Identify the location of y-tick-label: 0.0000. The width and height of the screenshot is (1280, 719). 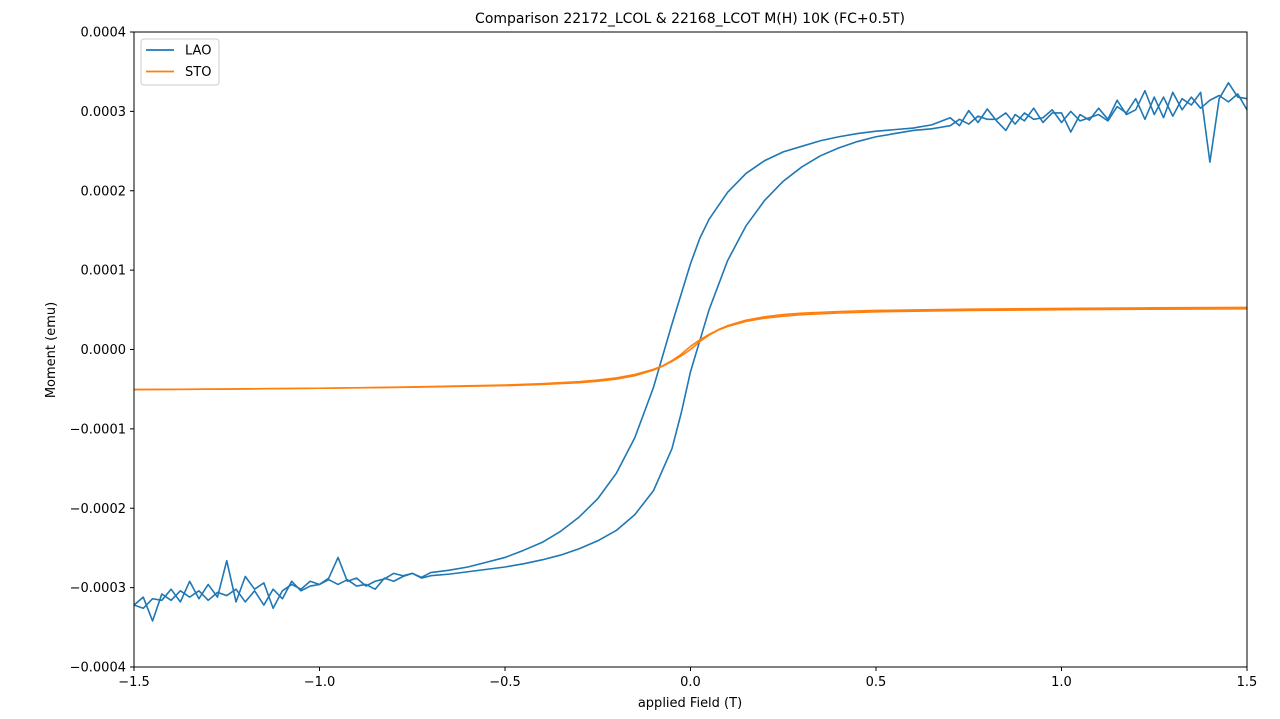
(104, 350).